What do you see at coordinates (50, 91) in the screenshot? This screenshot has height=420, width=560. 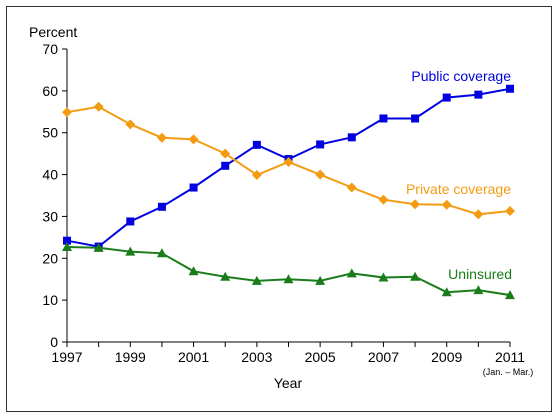 I see `y-tick-label: 60` at bounding box center [50, 91].